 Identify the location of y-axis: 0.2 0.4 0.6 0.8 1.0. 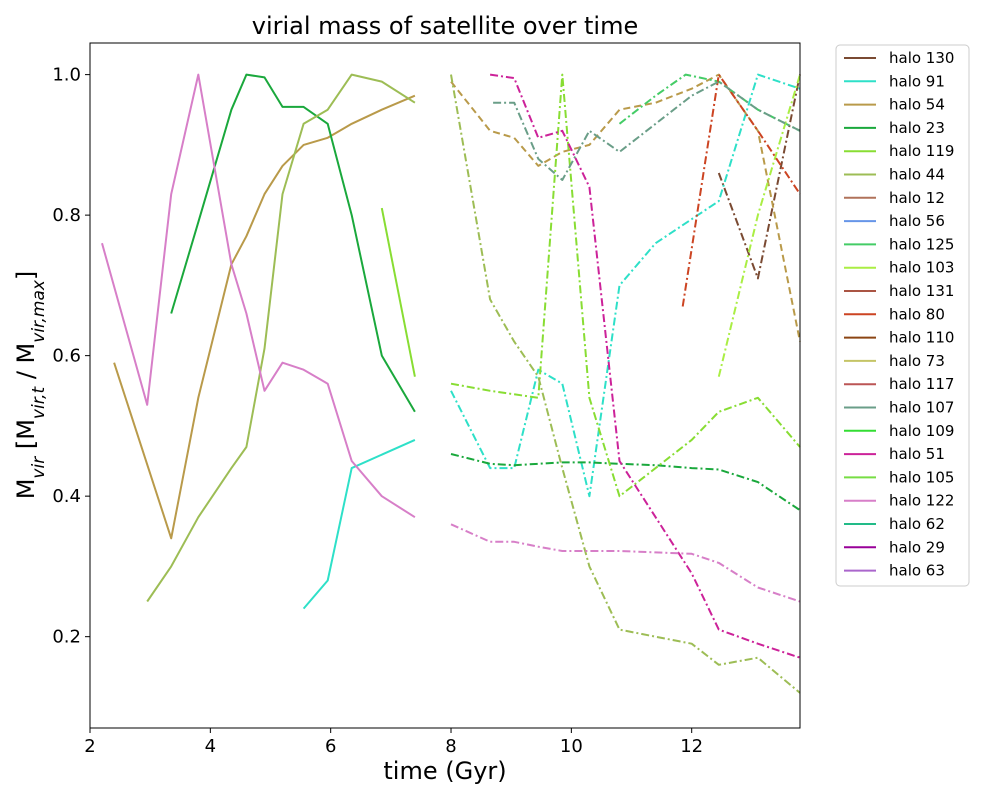
(71, 356).